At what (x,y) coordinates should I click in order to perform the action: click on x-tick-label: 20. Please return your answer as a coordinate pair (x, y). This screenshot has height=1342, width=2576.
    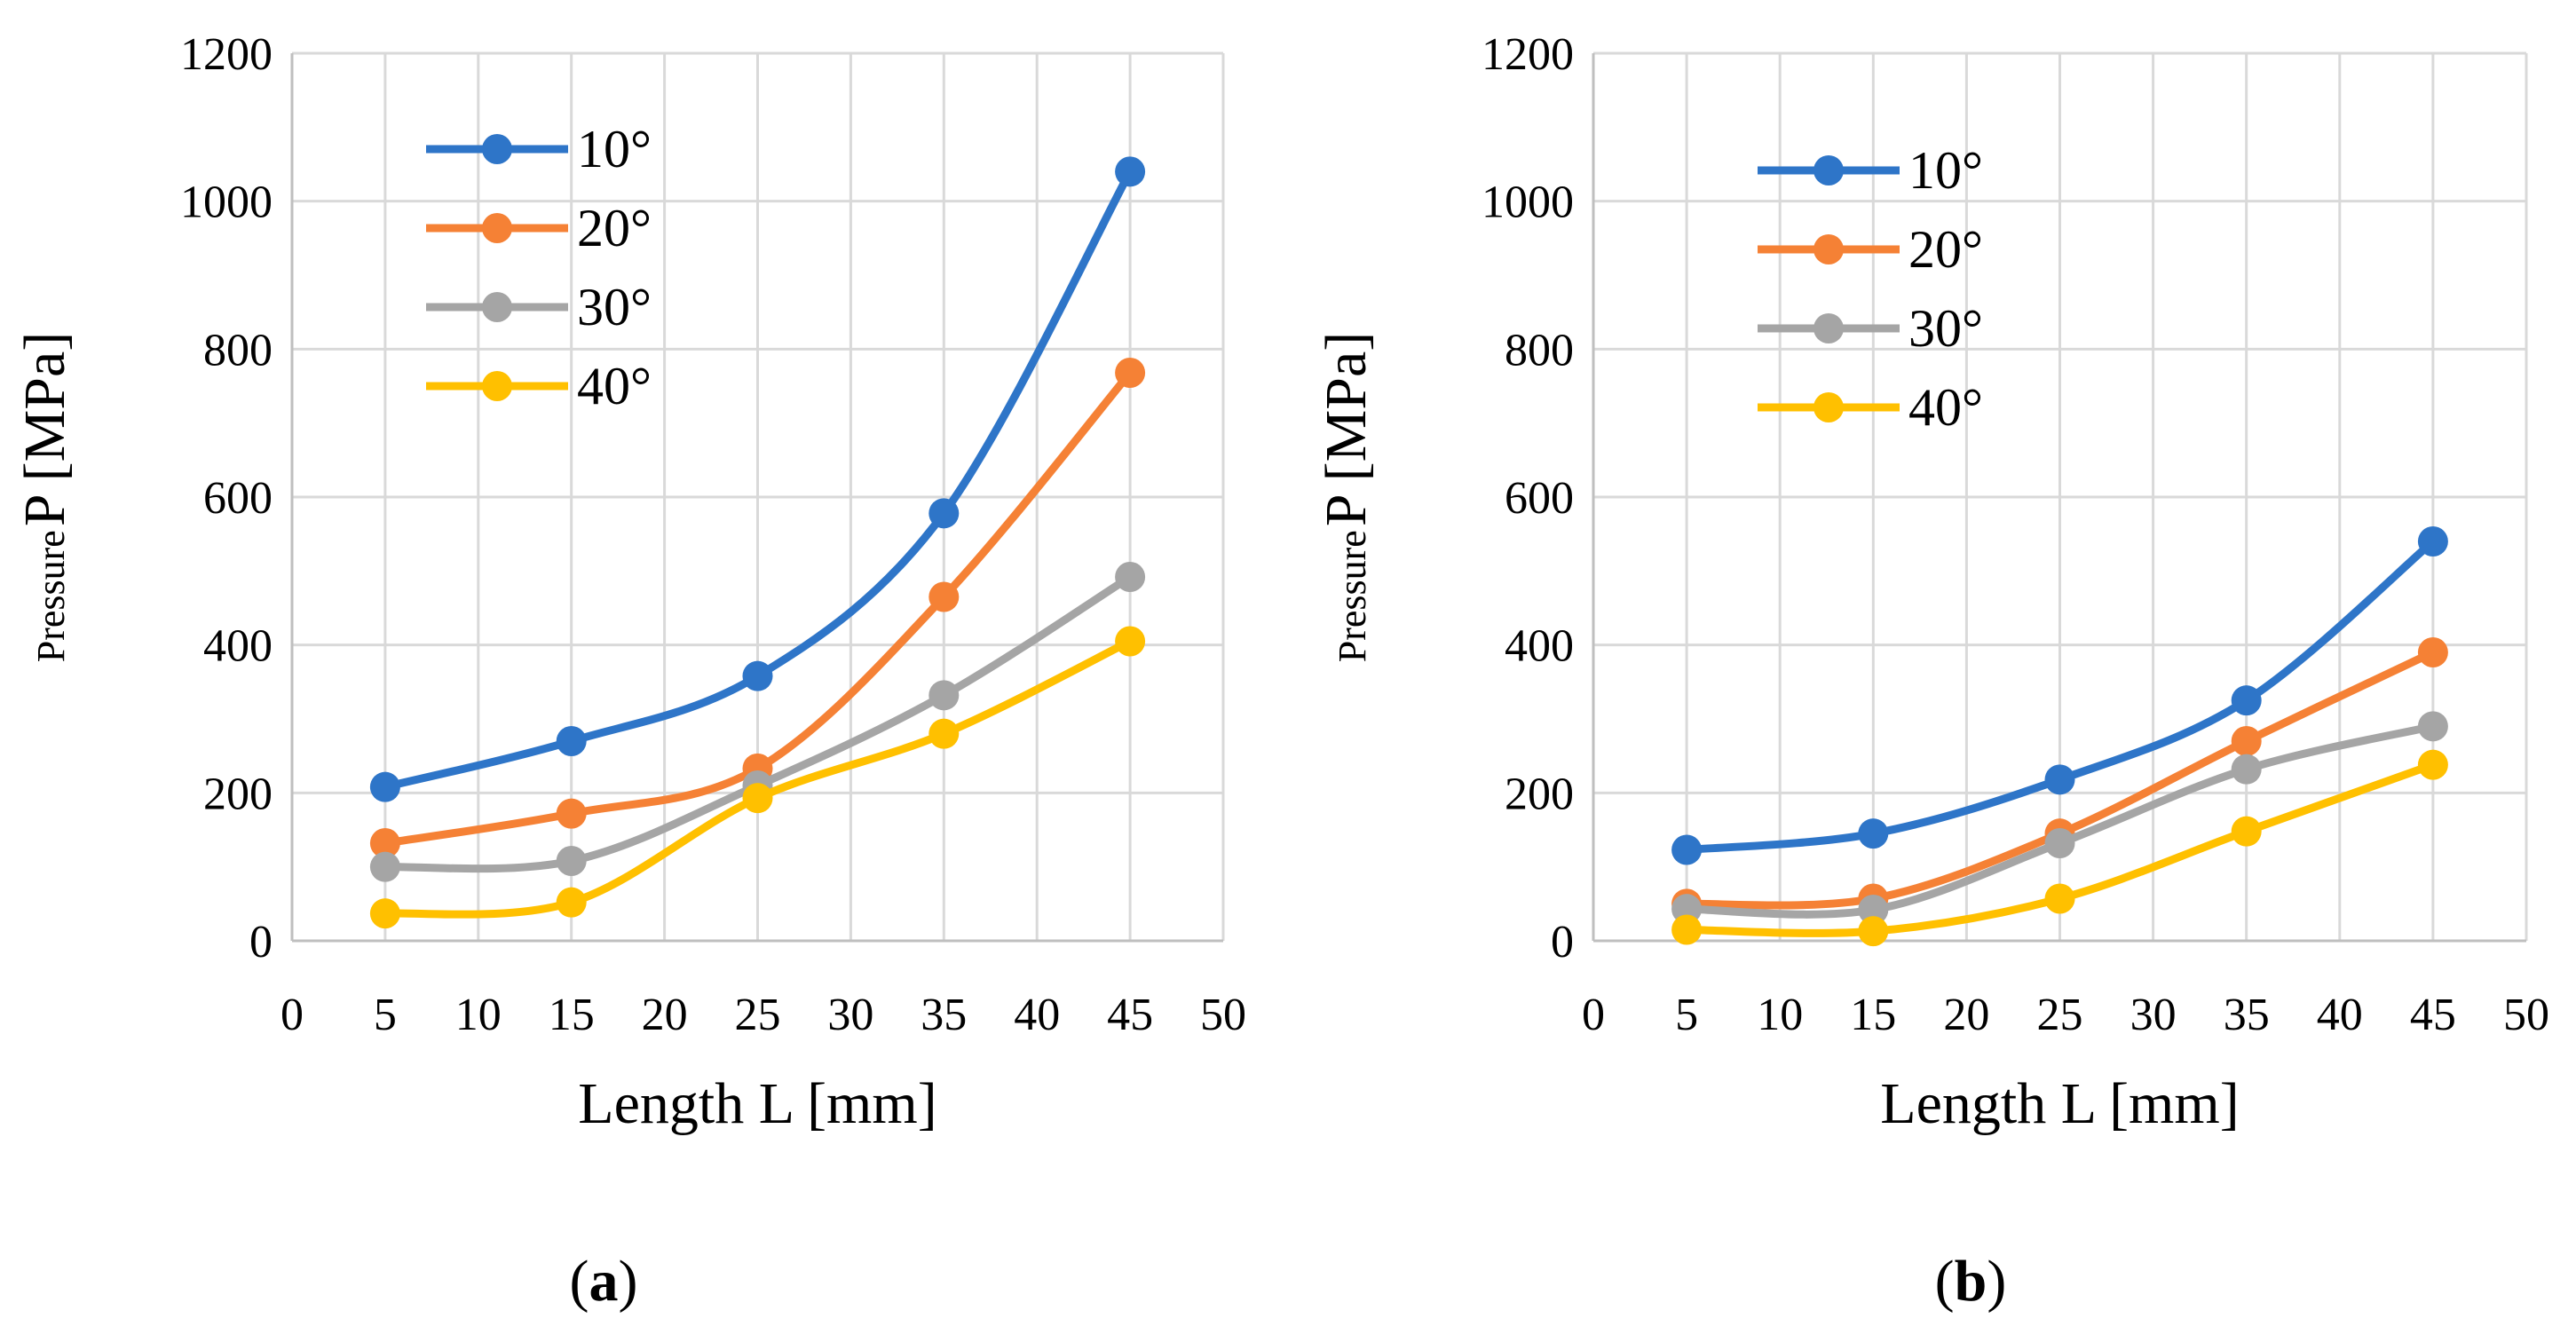
    Looking at the image, I should click on (1966, 1015).